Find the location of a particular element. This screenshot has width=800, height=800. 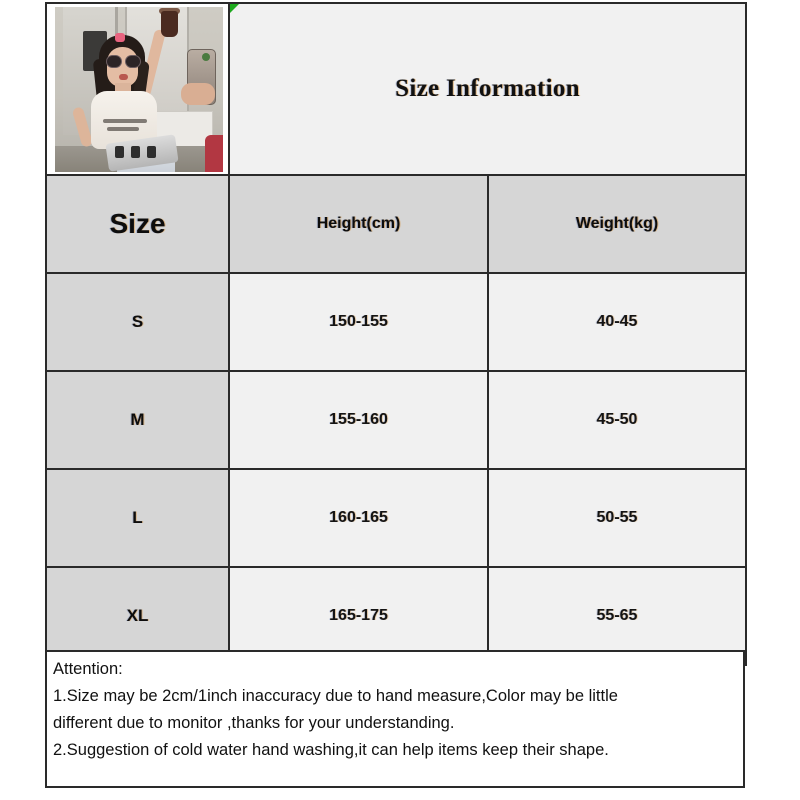

table-column-header-row: Size Height(cm) Weight(kg) is located at coordinates (396, 224).